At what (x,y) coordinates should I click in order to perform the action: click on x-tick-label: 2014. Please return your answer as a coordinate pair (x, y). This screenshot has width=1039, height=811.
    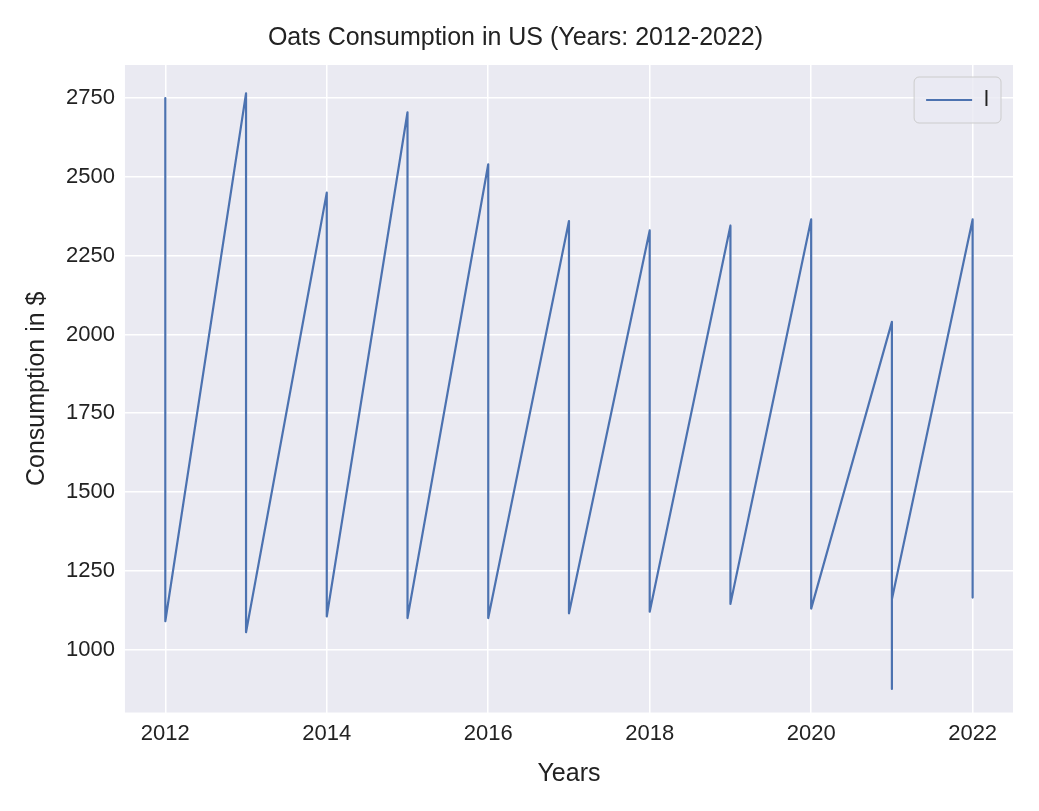
    Looking at the image, I should click on (327, 732).